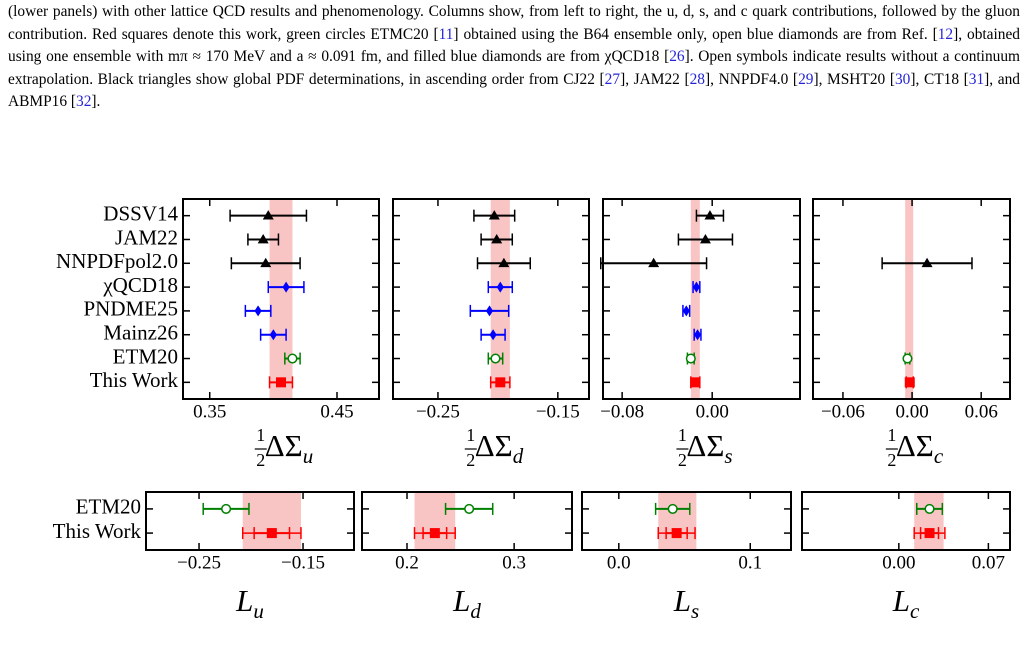 The image size is (1028, 653). Describe the element at coordinates (140, 333) in the screenshot. I see `category-label: Mainz26` at that location.